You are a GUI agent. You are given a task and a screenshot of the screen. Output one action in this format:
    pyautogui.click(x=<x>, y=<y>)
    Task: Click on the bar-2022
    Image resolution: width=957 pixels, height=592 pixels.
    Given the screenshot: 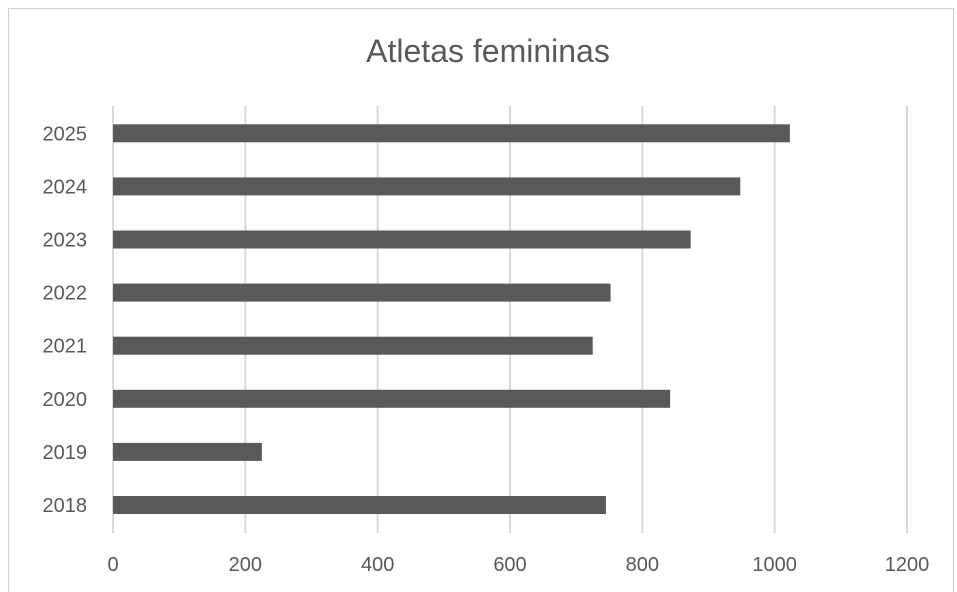 What is the action you would take?
    pyautogui.click(x=362, y=292)
    